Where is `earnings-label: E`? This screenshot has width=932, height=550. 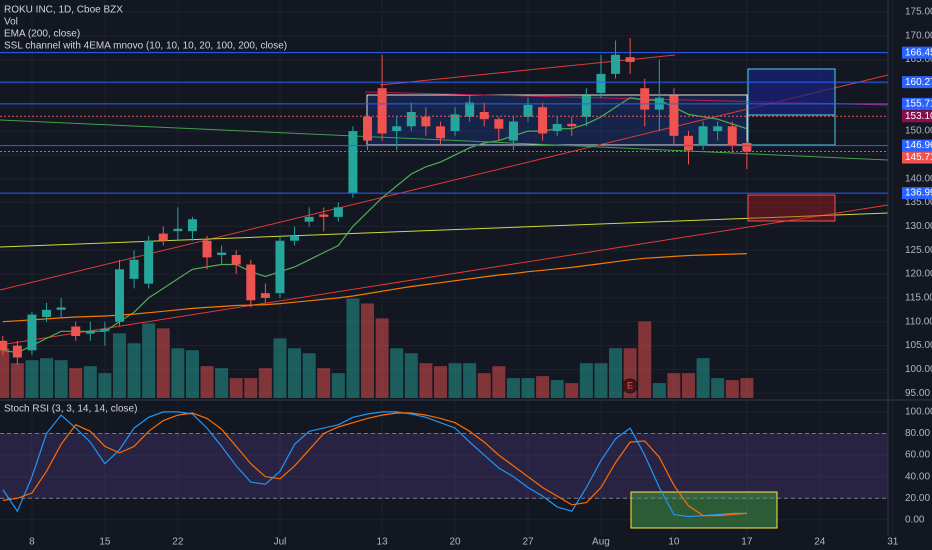
earnings-label: E is located at coordinates (630, 385).